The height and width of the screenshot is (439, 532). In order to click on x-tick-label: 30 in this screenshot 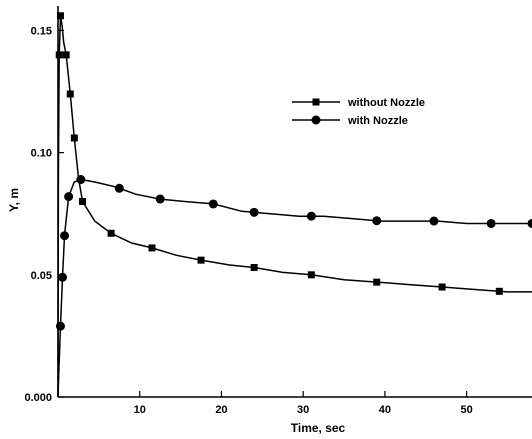, I will do `click(303, 410)`.